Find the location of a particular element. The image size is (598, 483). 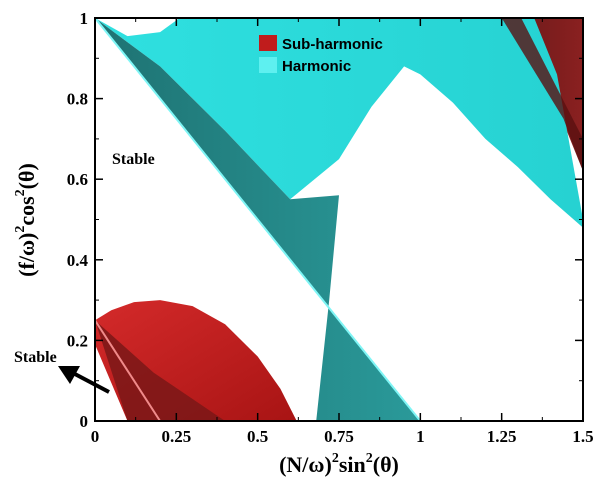

y-tick-label: 0 is located at coordinates (84, 421).